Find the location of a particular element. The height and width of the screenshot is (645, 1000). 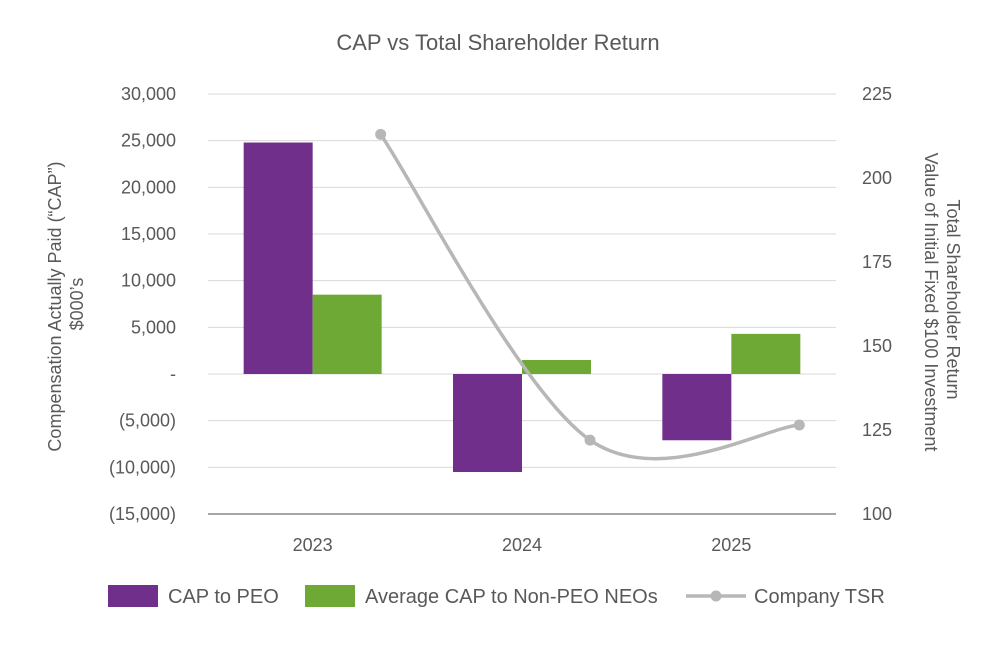

legend-label: Average CAP to Non-PEO NEOs is located at coordinates (511, 597).